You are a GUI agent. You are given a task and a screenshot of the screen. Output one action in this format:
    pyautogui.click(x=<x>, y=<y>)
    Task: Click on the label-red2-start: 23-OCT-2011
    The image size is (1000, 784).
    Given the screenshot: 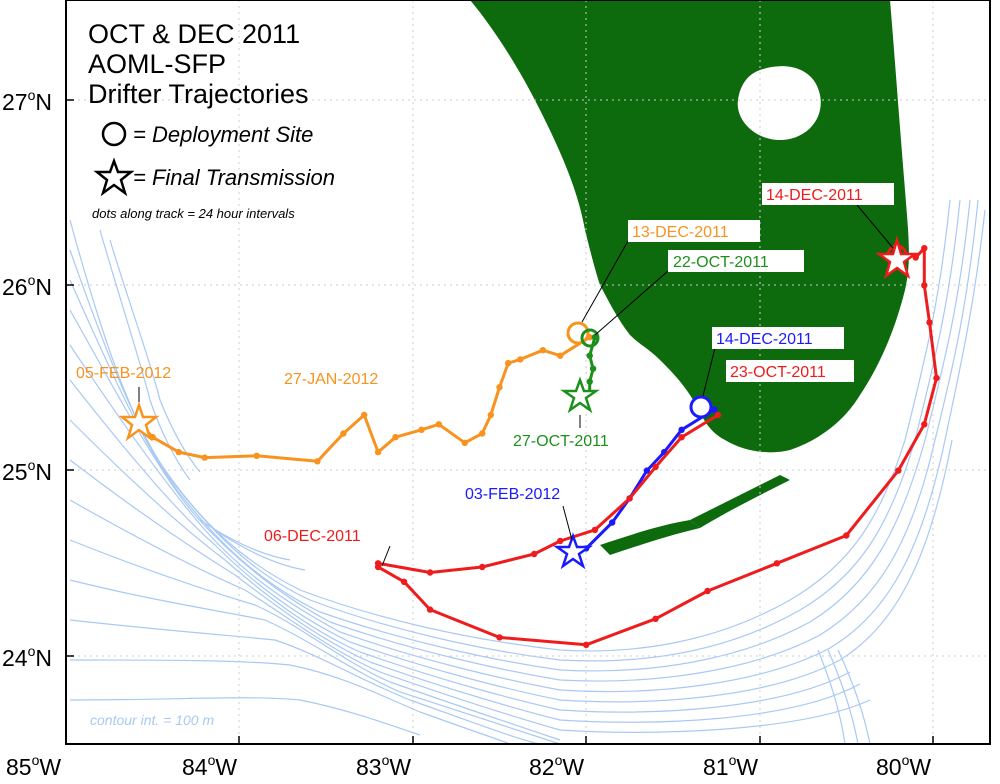 What is the action you would take?
    pyautogui.click(x=778, y=372)
    